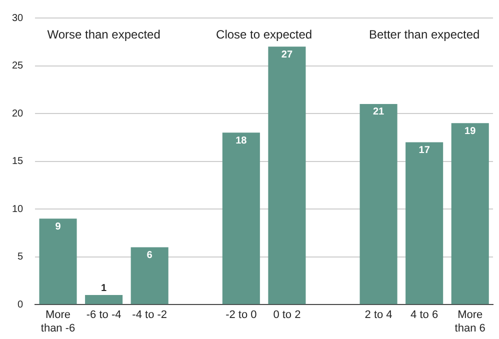 This screenshot has width=499, height=339. What do you see at coordinates (287, 54) in the screenshot?
I see `data-label: 27` at bounding box center [287, 54].